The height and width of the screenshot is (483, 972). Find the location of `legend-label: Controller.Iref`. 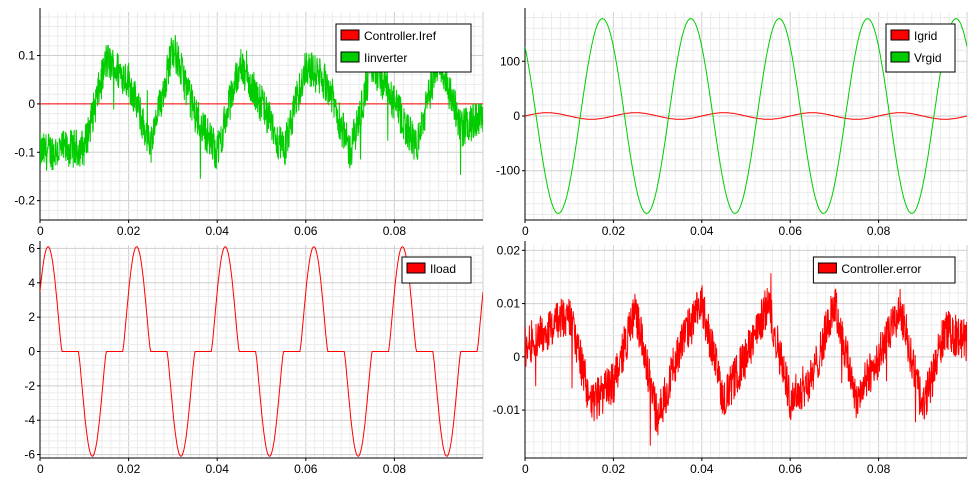

legend-label: Controller.Iref is located at coordinates (400, 36).